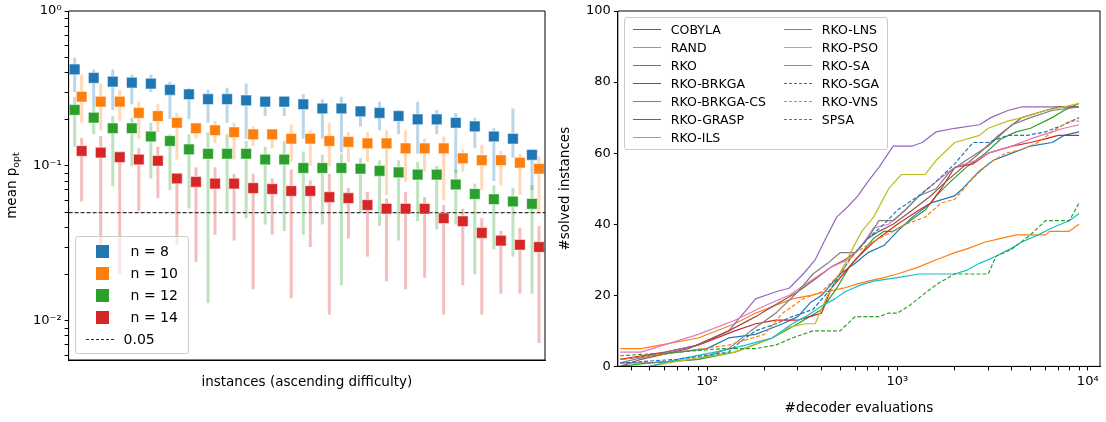  I want to click on y-tick-label: 0, so click(606, 365).